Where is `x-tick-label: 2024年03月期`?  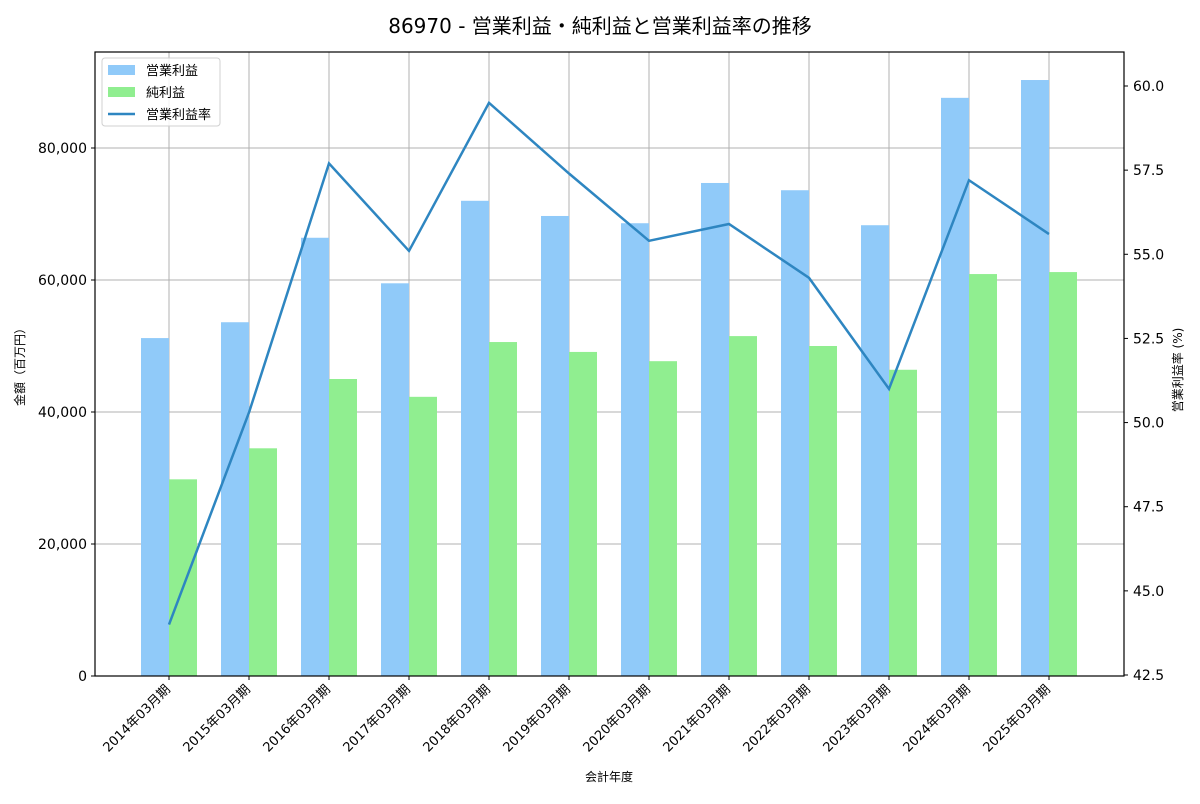 x-tick-label: 2024年03月期 is located at coordinates (937, 718).